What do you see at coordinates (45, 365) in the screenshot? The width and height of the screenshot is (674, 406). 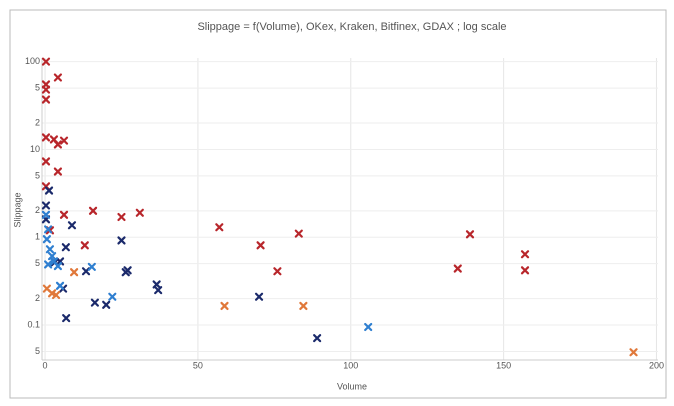 I see `x-tick-label: 0` at bounding box center [45, 365].